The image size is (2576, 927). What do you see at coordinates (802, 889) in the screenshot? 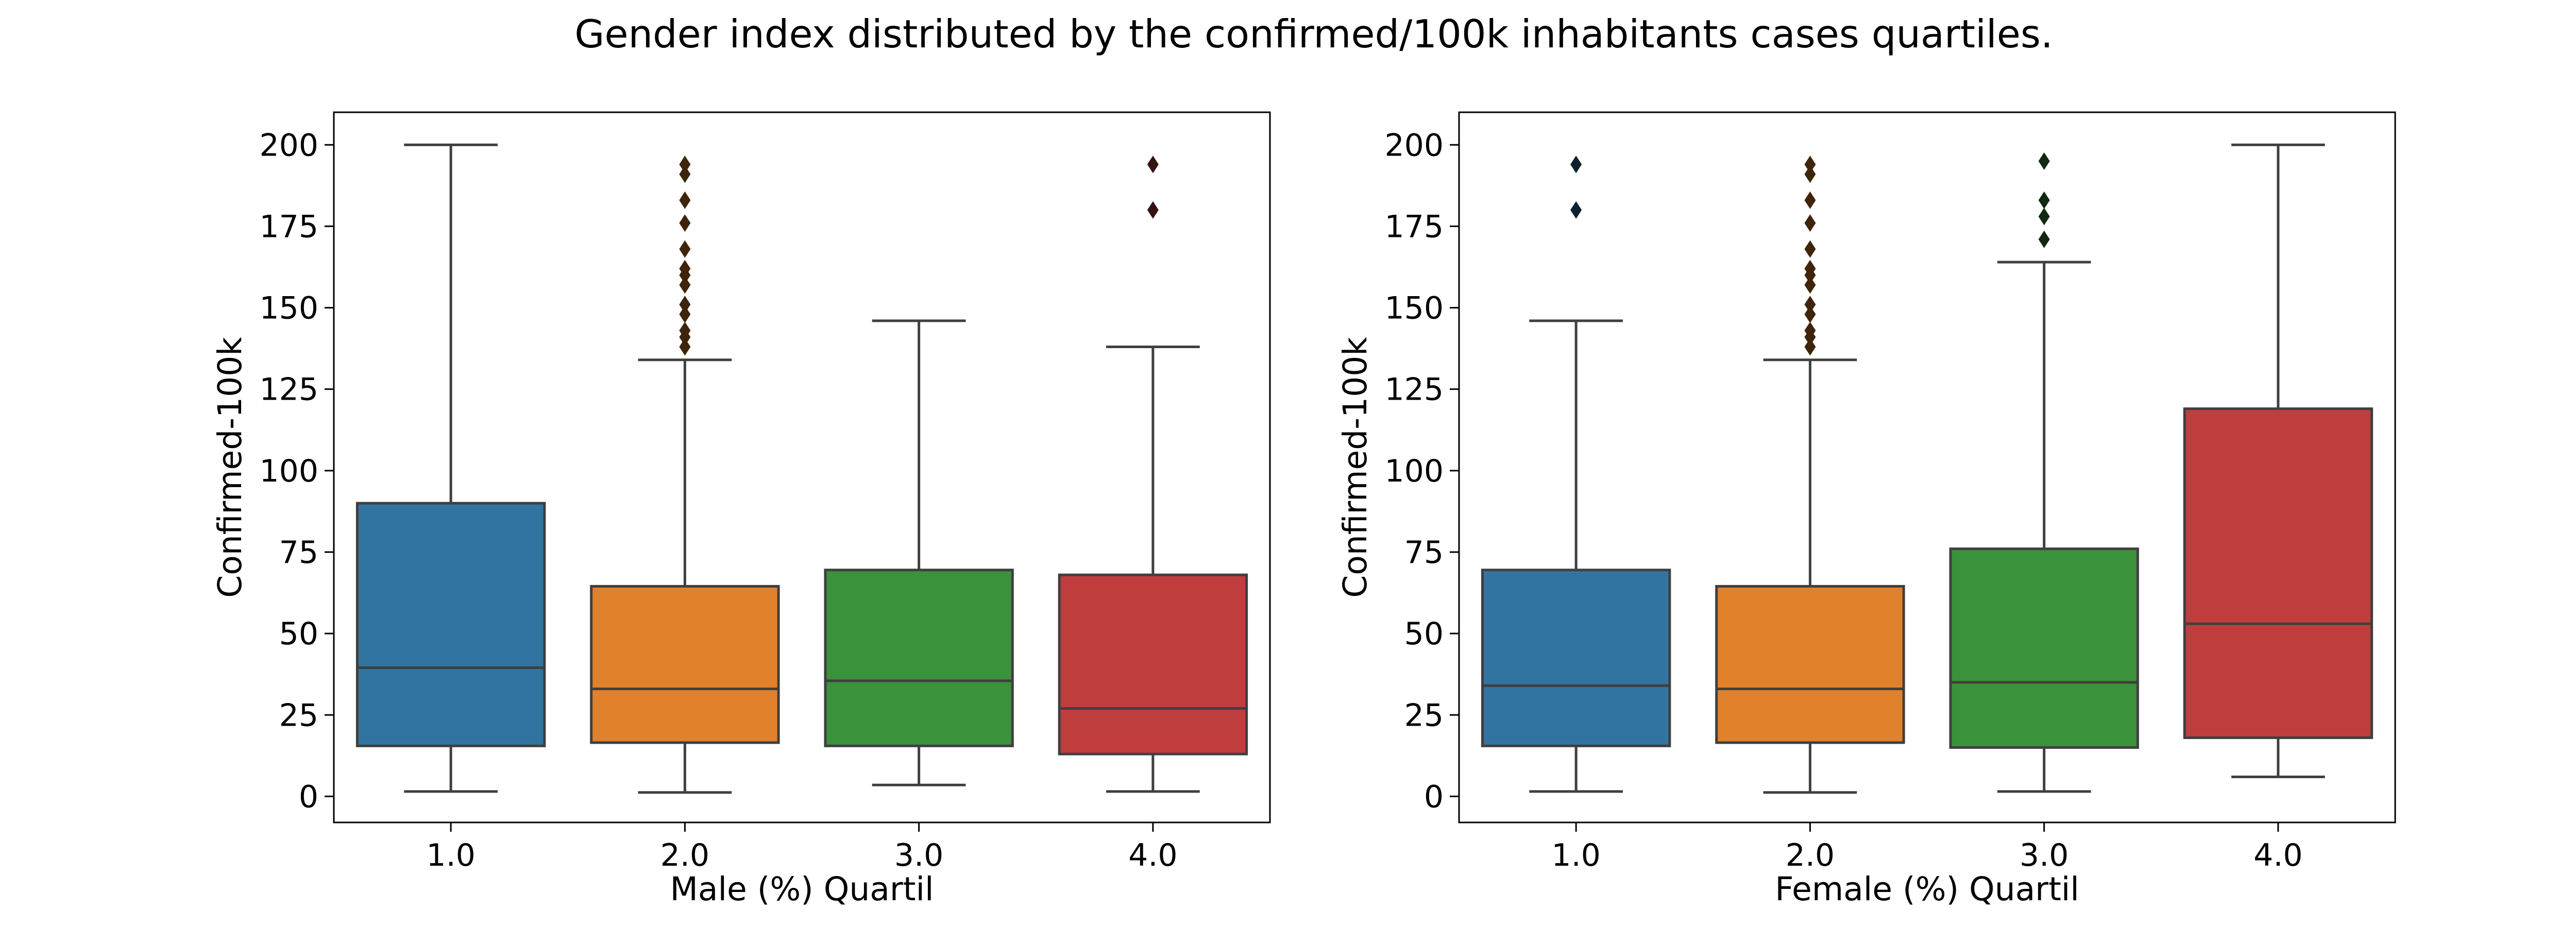
I see `x-axis-label: Male (%) Quartil` at bounding box center [802, 889].